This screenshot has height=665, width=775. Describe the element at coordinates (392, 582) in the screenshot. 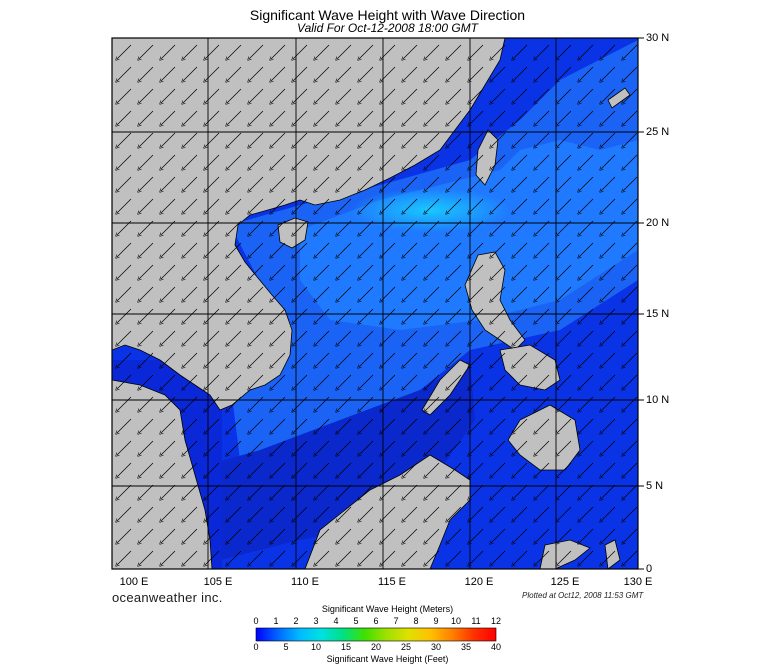

I see `lon-label-115e: 115 E` at that location.